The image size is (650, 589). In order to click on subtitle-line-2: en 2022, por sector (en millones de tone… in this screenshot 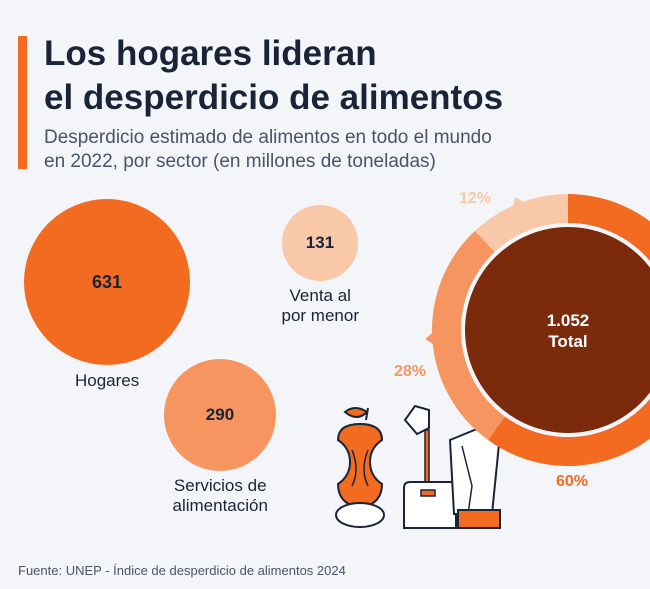, I will do `click(240, 161)`.